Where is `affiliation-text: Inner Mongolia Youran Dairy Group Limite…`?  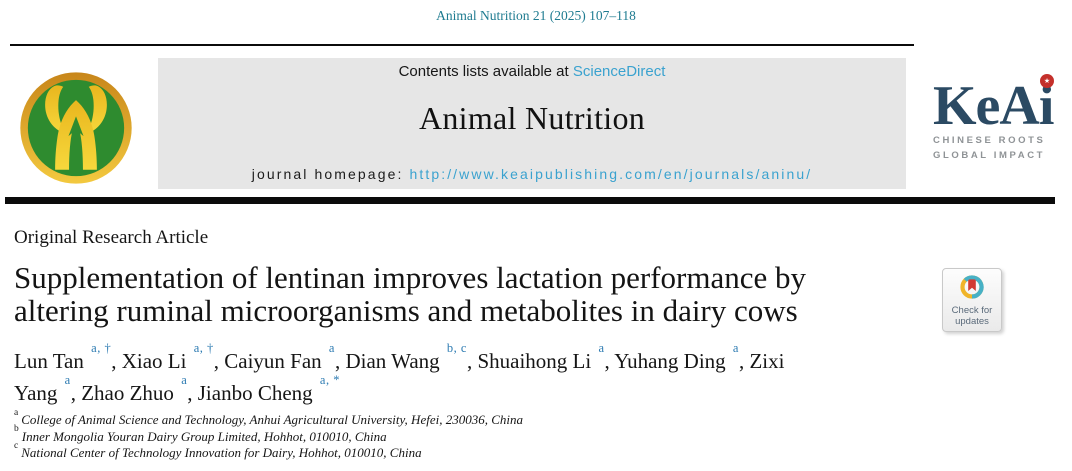 affiliation-text: Inner Mongolia Youran Dairy Group Limite… is located at coordinates (204, 436).